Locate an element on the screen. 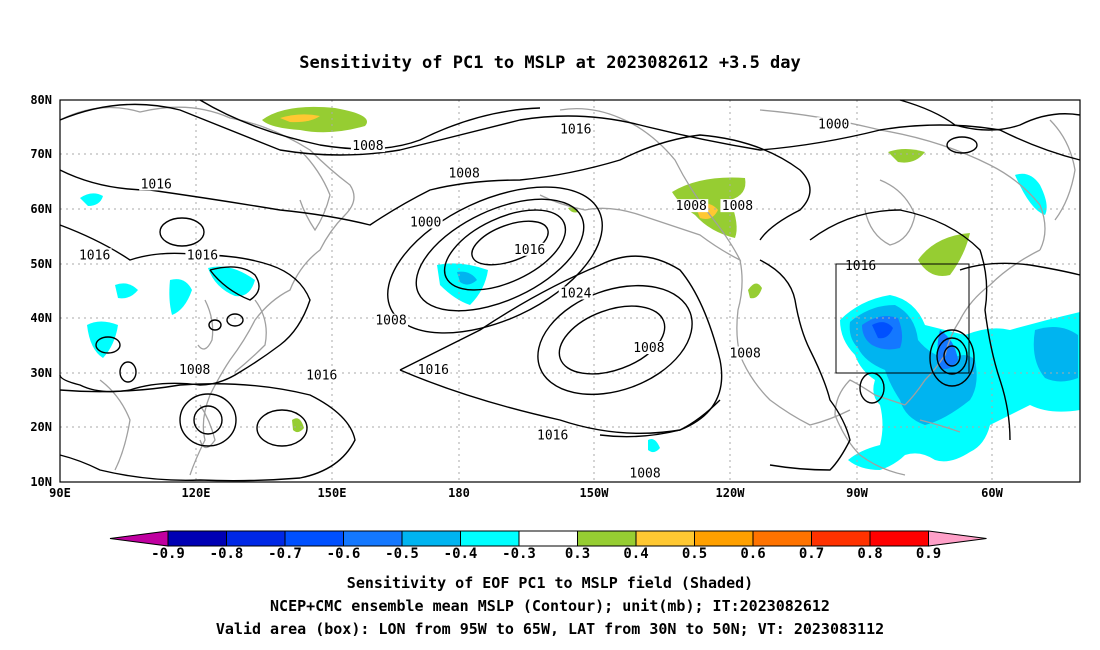 The image size is (1100, 650). contour-label: 1024 is located at coordinates (575, 293).